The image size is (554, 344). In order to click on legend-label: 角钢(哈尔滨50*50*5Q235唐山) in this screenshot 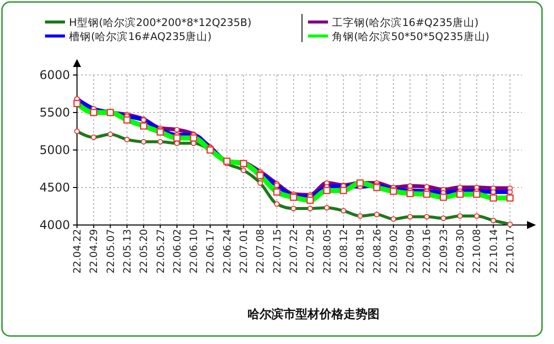, I will do `click(411, 36)`.